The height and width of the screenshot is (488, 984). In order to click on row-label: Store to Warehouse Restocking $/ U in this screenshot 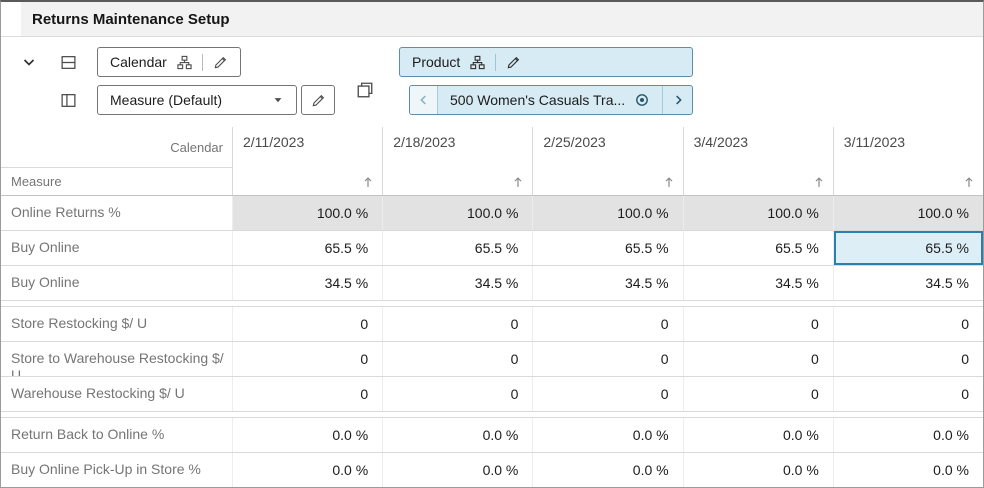, I will do `click(117, 363)`.